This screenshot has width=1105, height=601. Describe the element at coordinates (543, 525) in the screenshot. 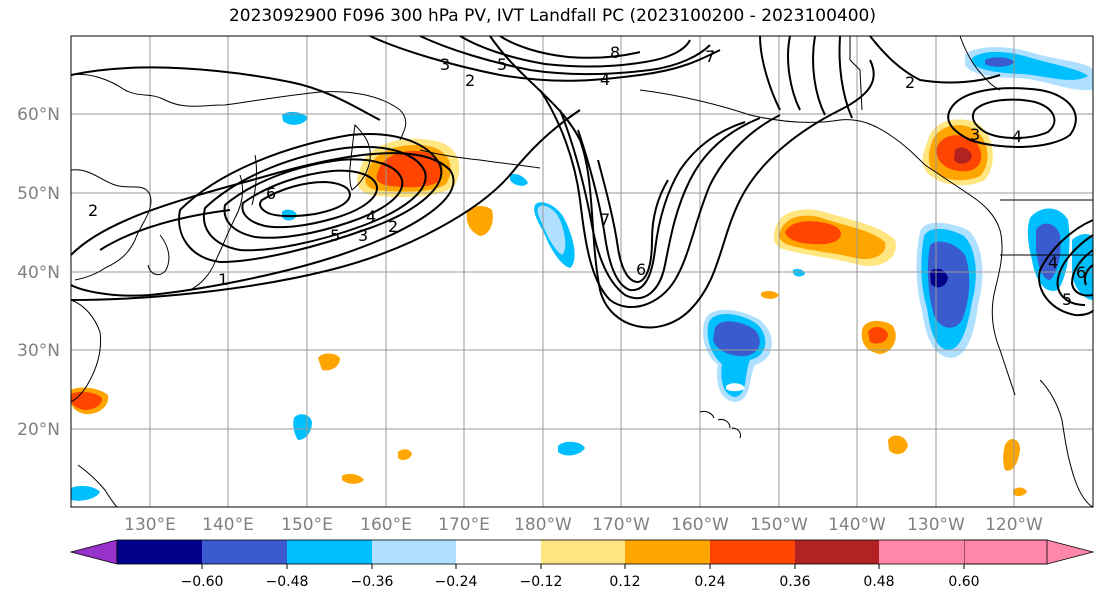

I see `lon-label: 180°W` at that location.